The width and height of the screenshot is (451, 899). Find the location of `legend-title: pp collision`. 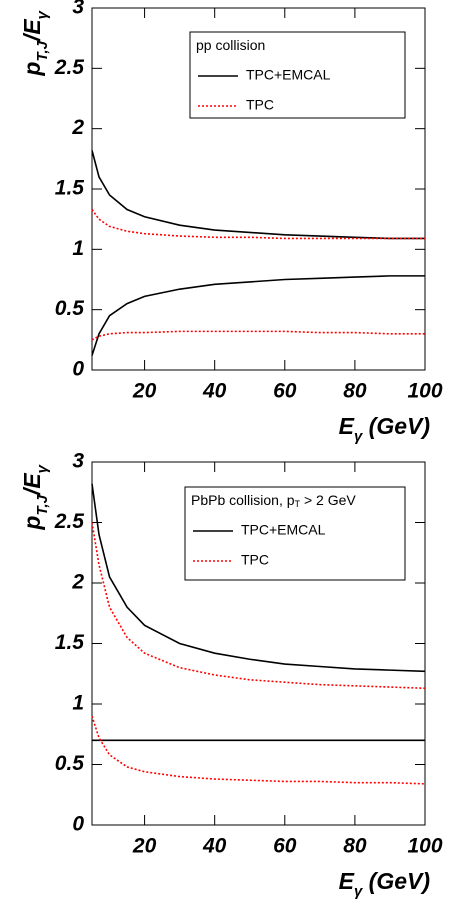

legend-title: pp collision is located at coordinates (230, 45).